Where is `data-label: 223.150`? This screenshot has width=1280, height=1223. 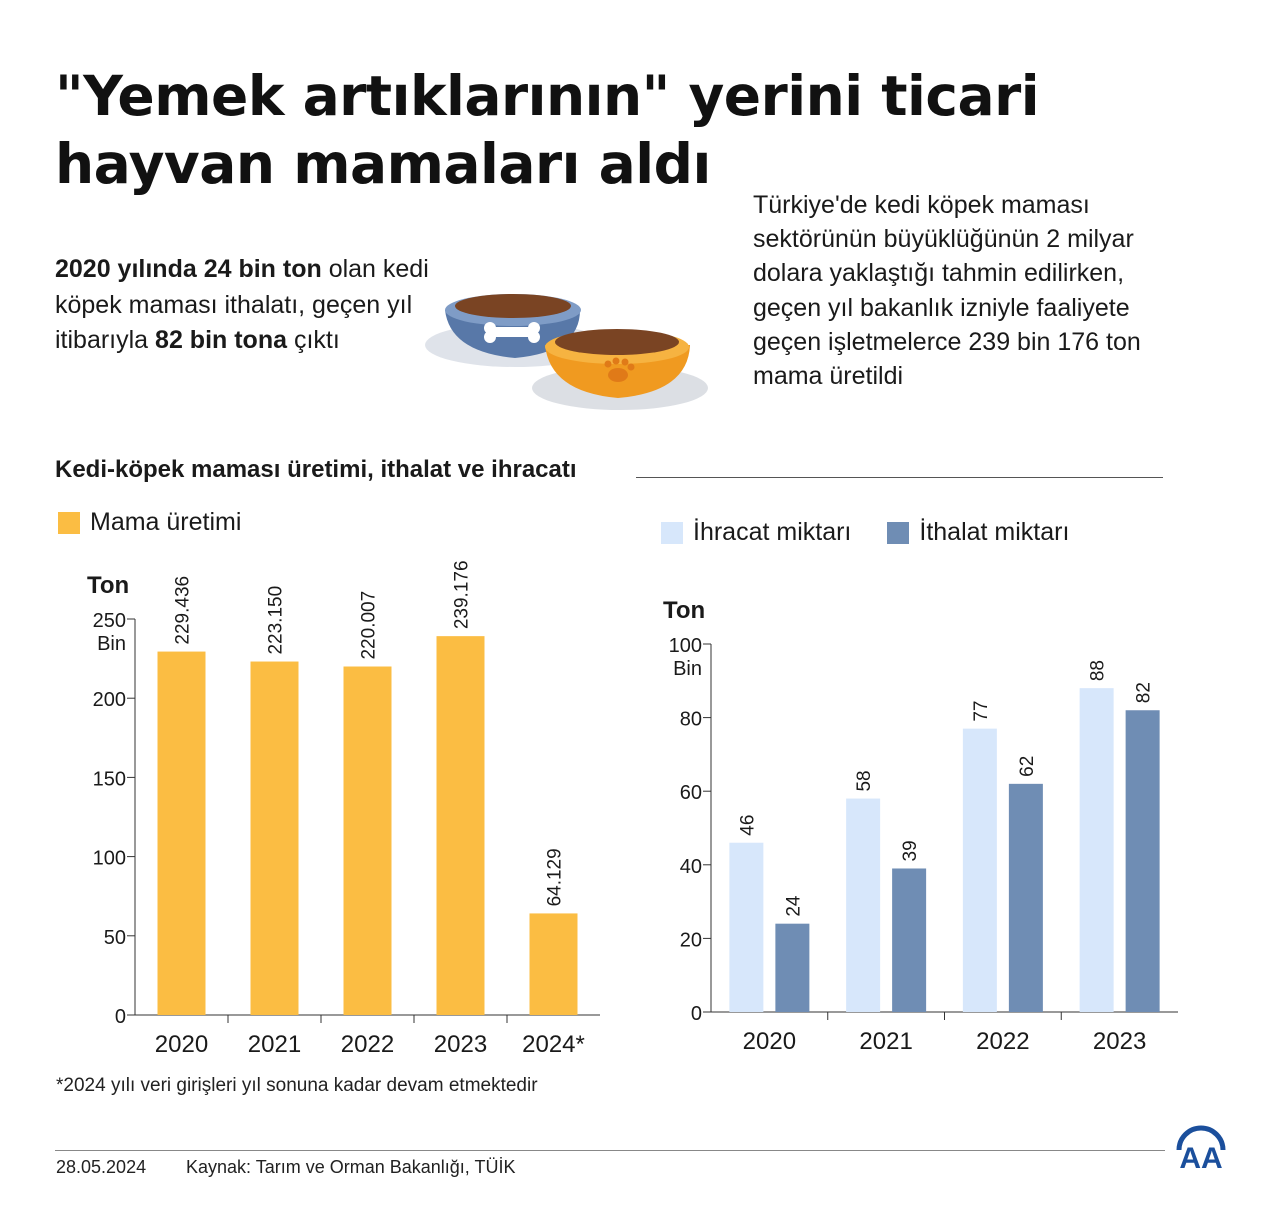 data-label: 223.150 is located at coordinates (276, 620).